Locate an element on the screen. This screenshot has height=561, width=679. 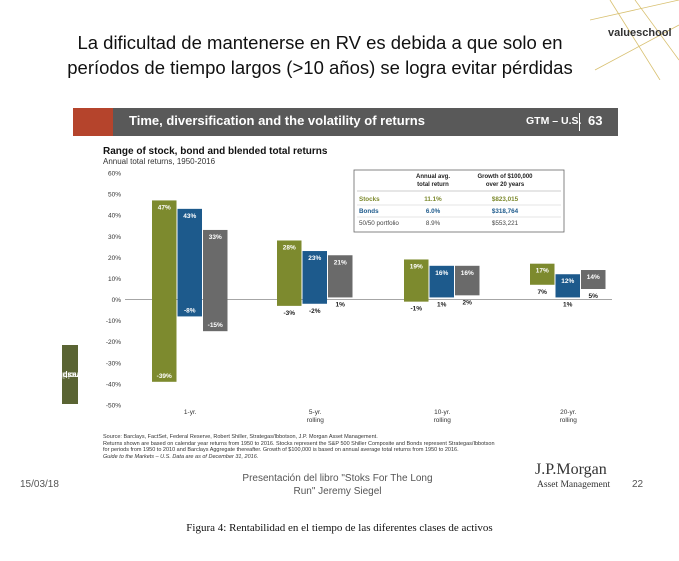
banner-code: GTM – U.S. is located at coordinates (554, 121).